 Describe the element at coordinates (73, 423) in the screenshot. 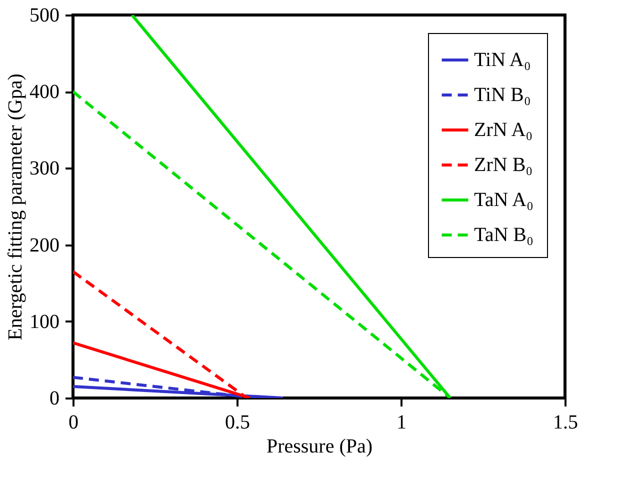

I see `x-tick-label: 0` at that location.